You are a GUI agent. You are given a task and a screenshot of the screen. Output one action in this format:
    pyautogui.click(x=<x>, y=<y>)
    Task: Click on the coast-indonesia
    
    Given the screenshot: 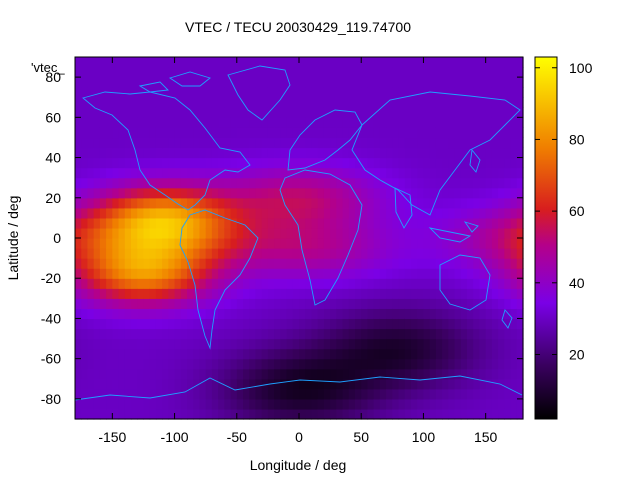 What is the action you would take?
    pyautogui.click(x=453, y=232)
    